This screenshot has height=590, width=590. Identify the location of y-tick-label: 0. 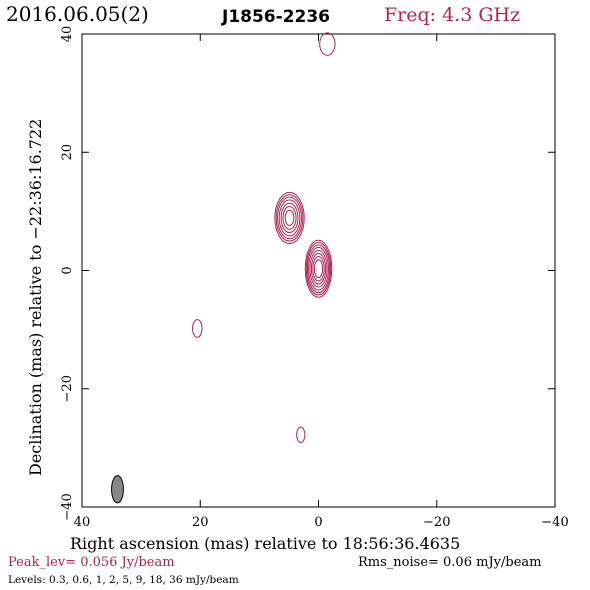
(67, 270).